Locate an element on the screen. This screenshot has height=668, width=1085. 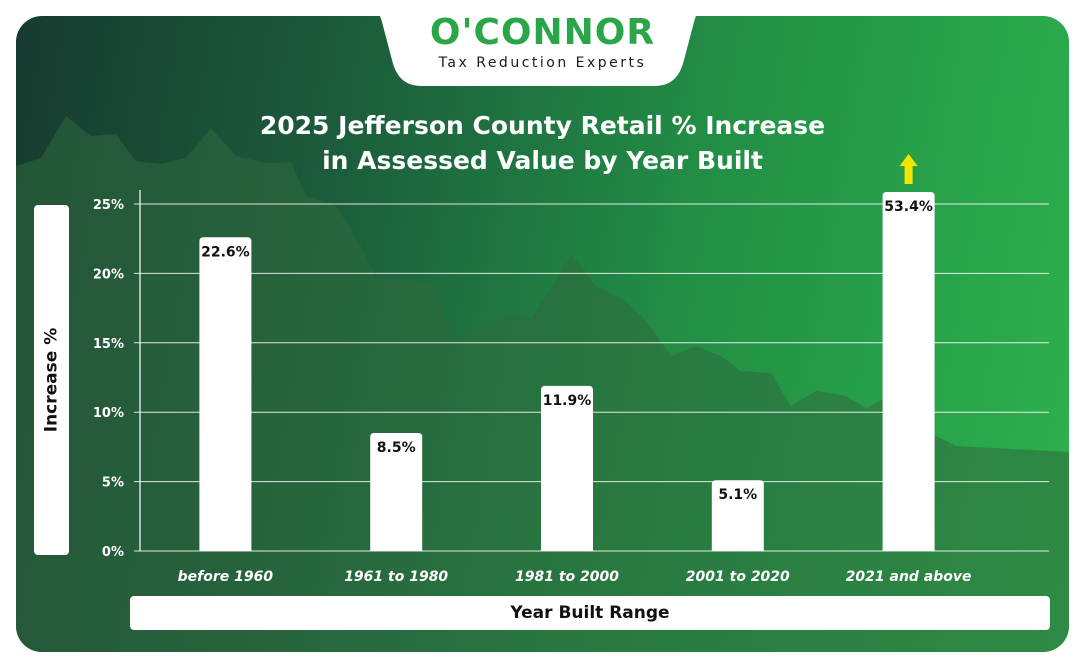
chart-title-line2: in Assessed Value by Year Built is located at coordinates (542, 160).